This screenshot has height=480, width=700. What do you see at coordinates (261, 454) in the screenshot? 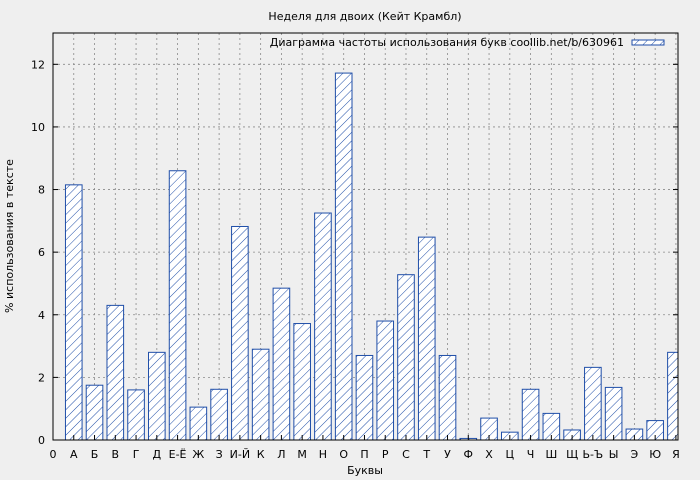
I see `x-tick-label: К` at bounding box center [261, 454].